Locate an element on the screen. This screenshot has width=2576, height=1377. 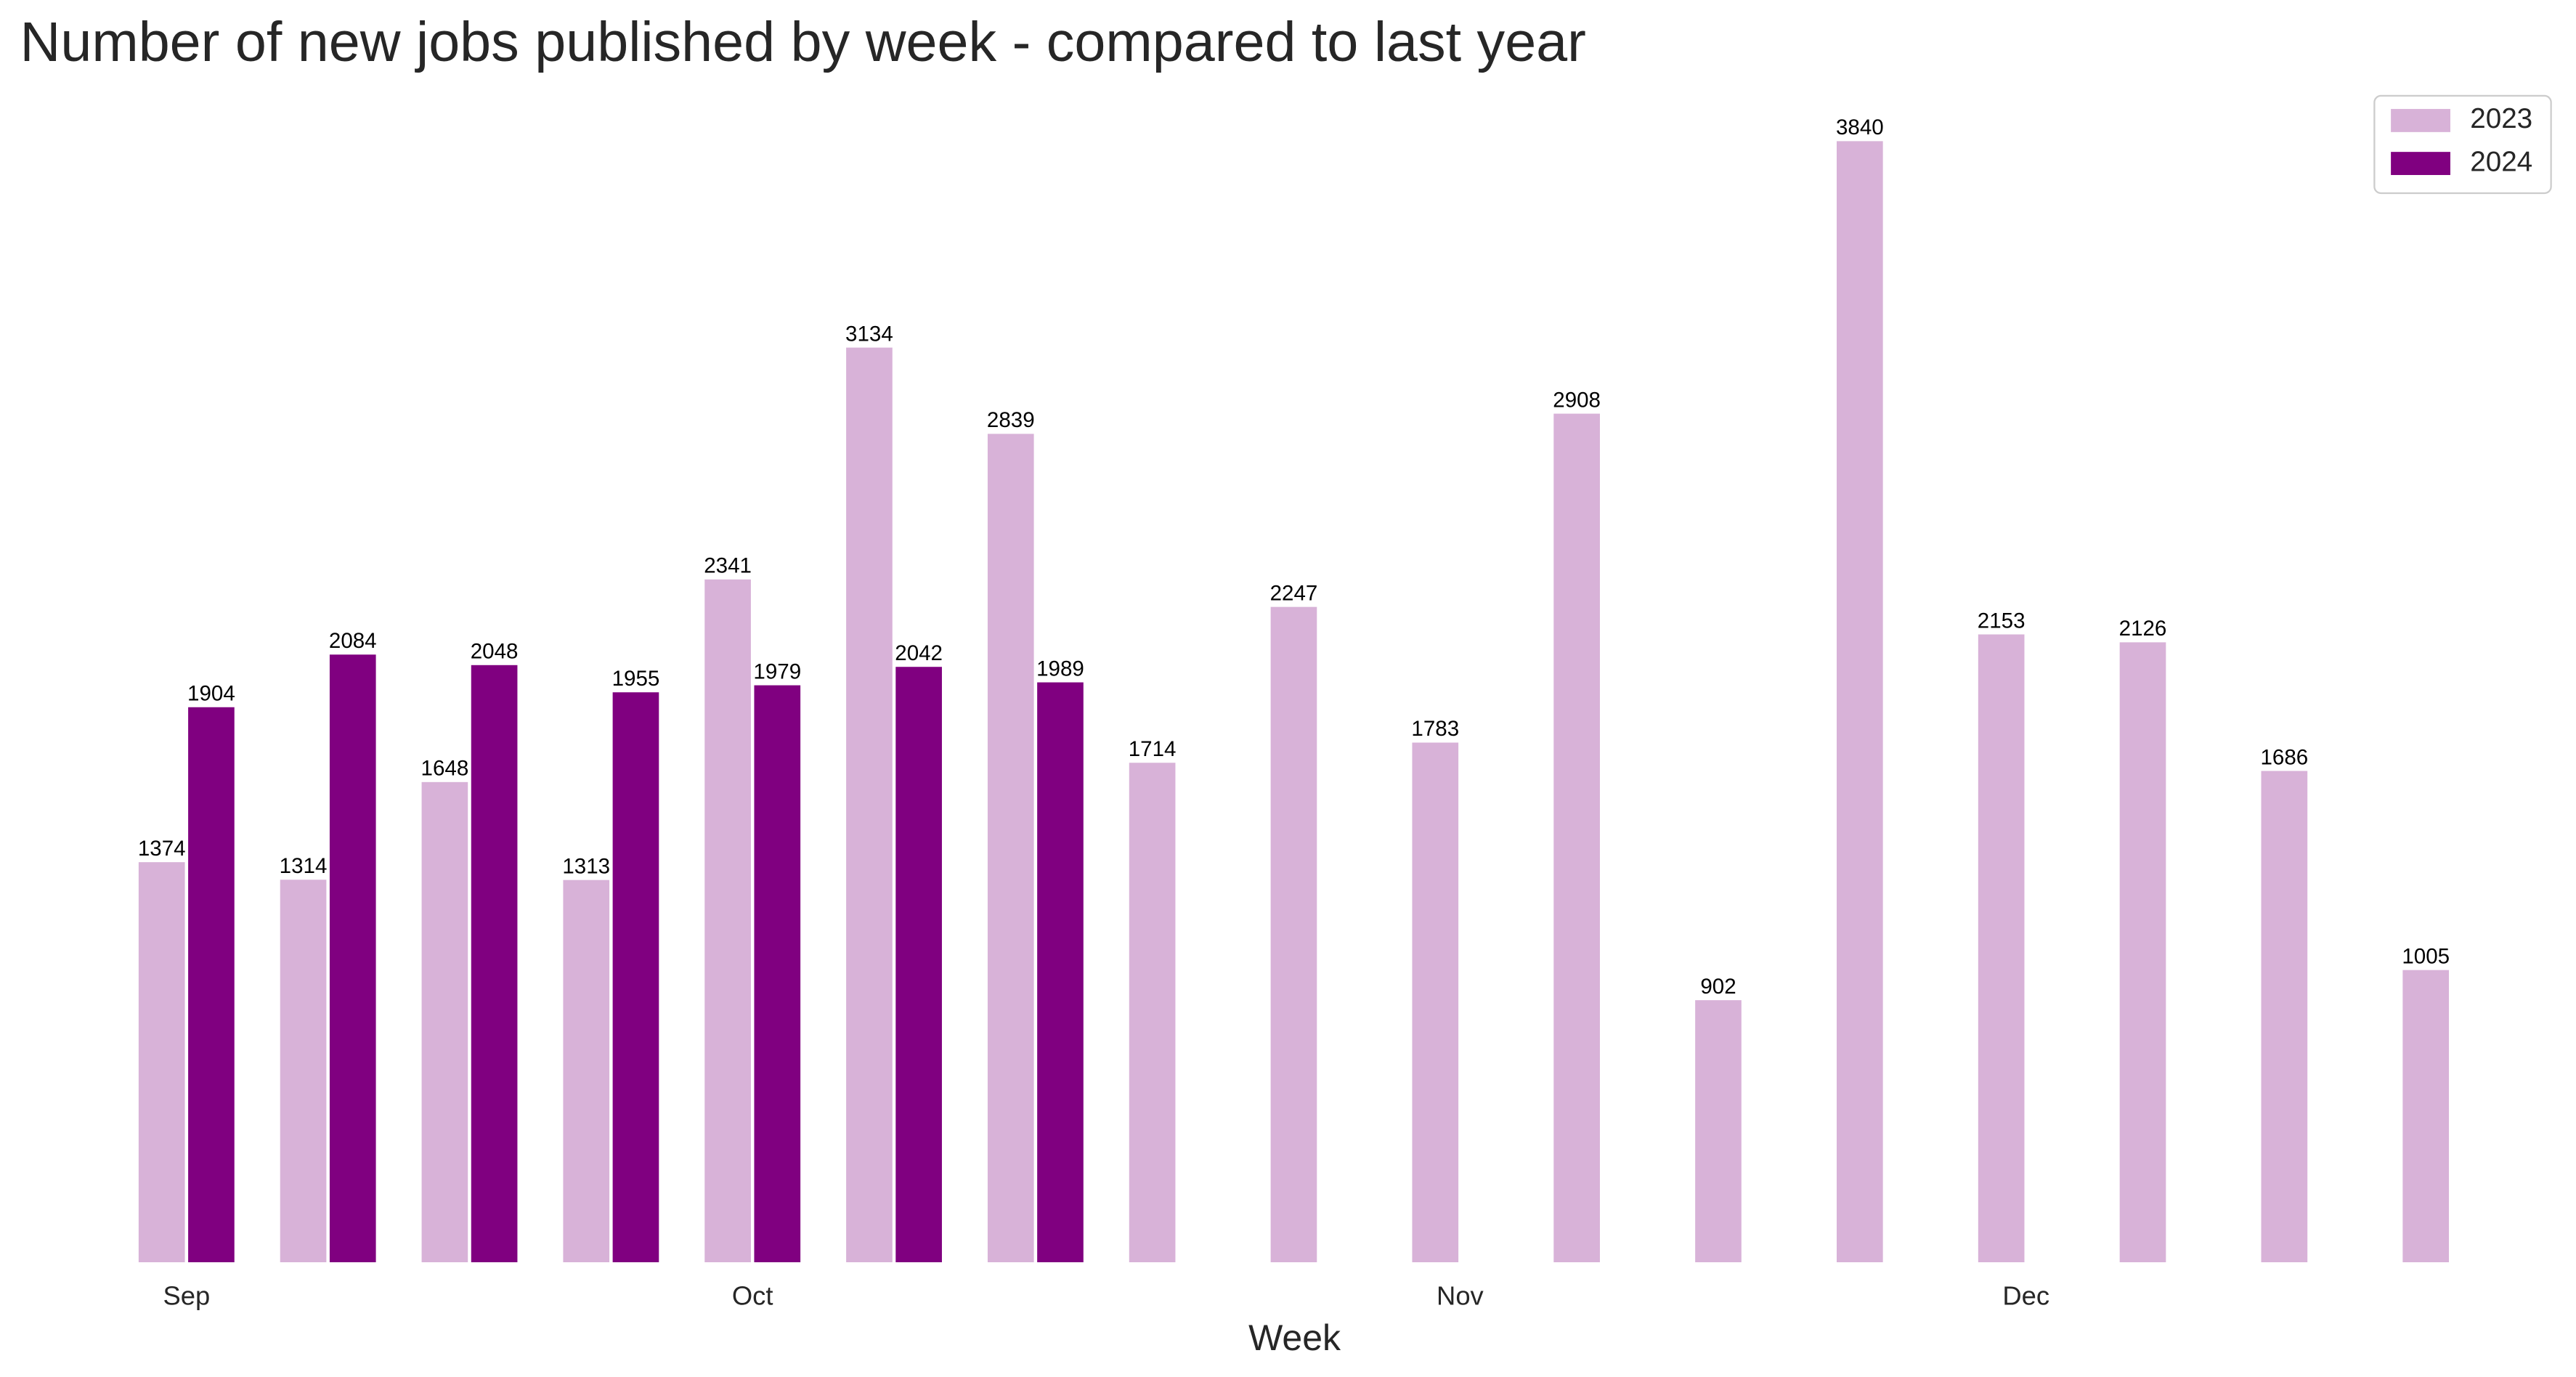
data-label: 2126 is located at coordinates (2143, 629).